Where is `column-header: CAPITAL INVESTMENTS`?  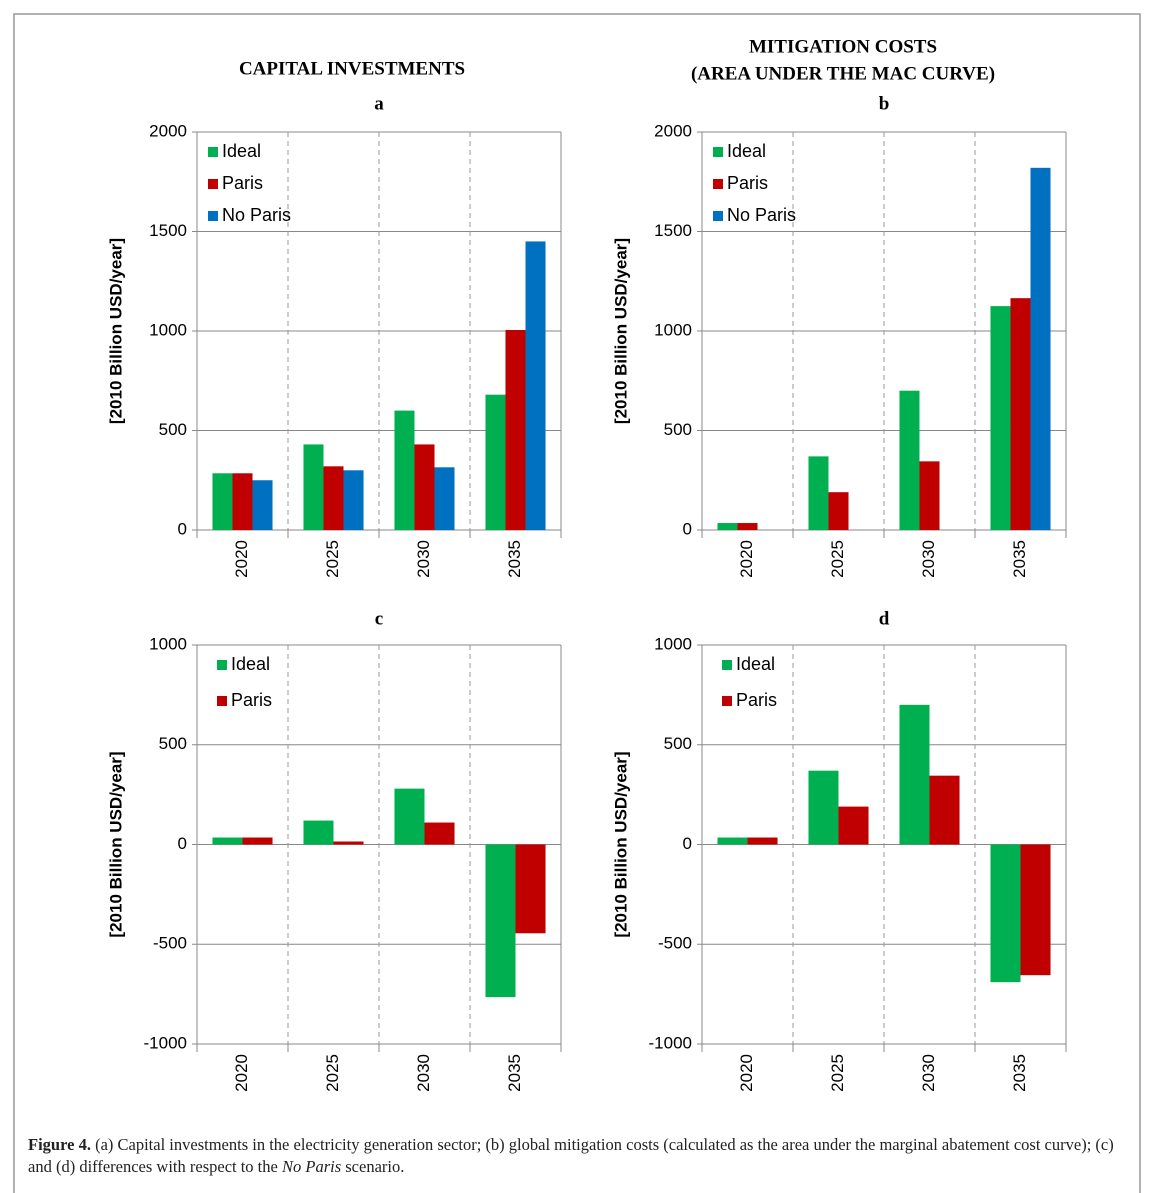 column-header: CAPITAL INVESTMENTS is located at coordinates (352, 68).